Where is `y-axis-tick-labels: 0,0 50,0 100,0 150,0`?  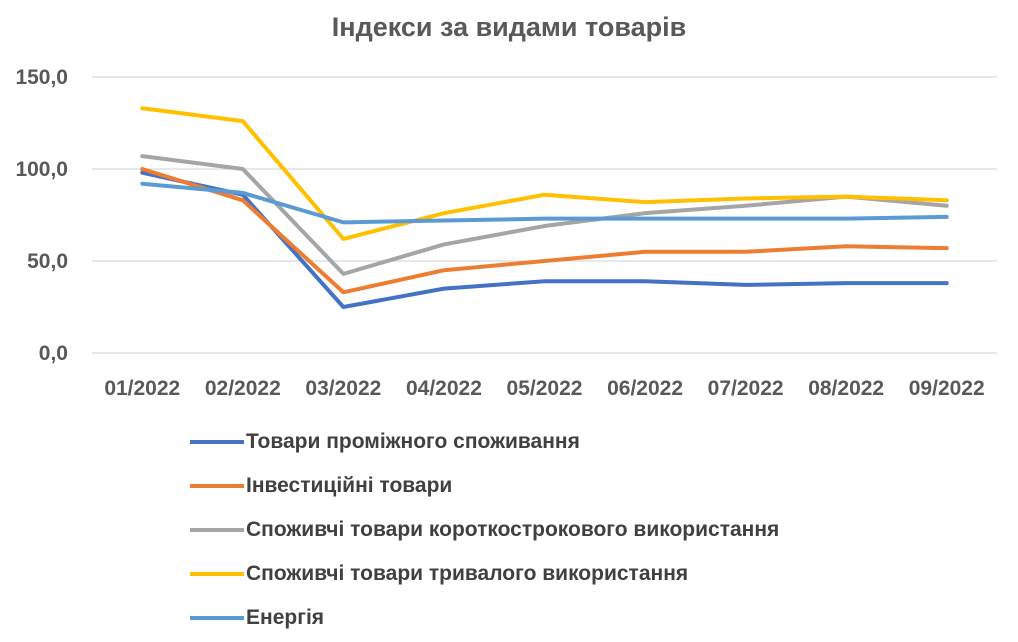
y-axis-tick-labels: 0,0 50,0 100,0 150,0 is located at coordinates (41, 215).